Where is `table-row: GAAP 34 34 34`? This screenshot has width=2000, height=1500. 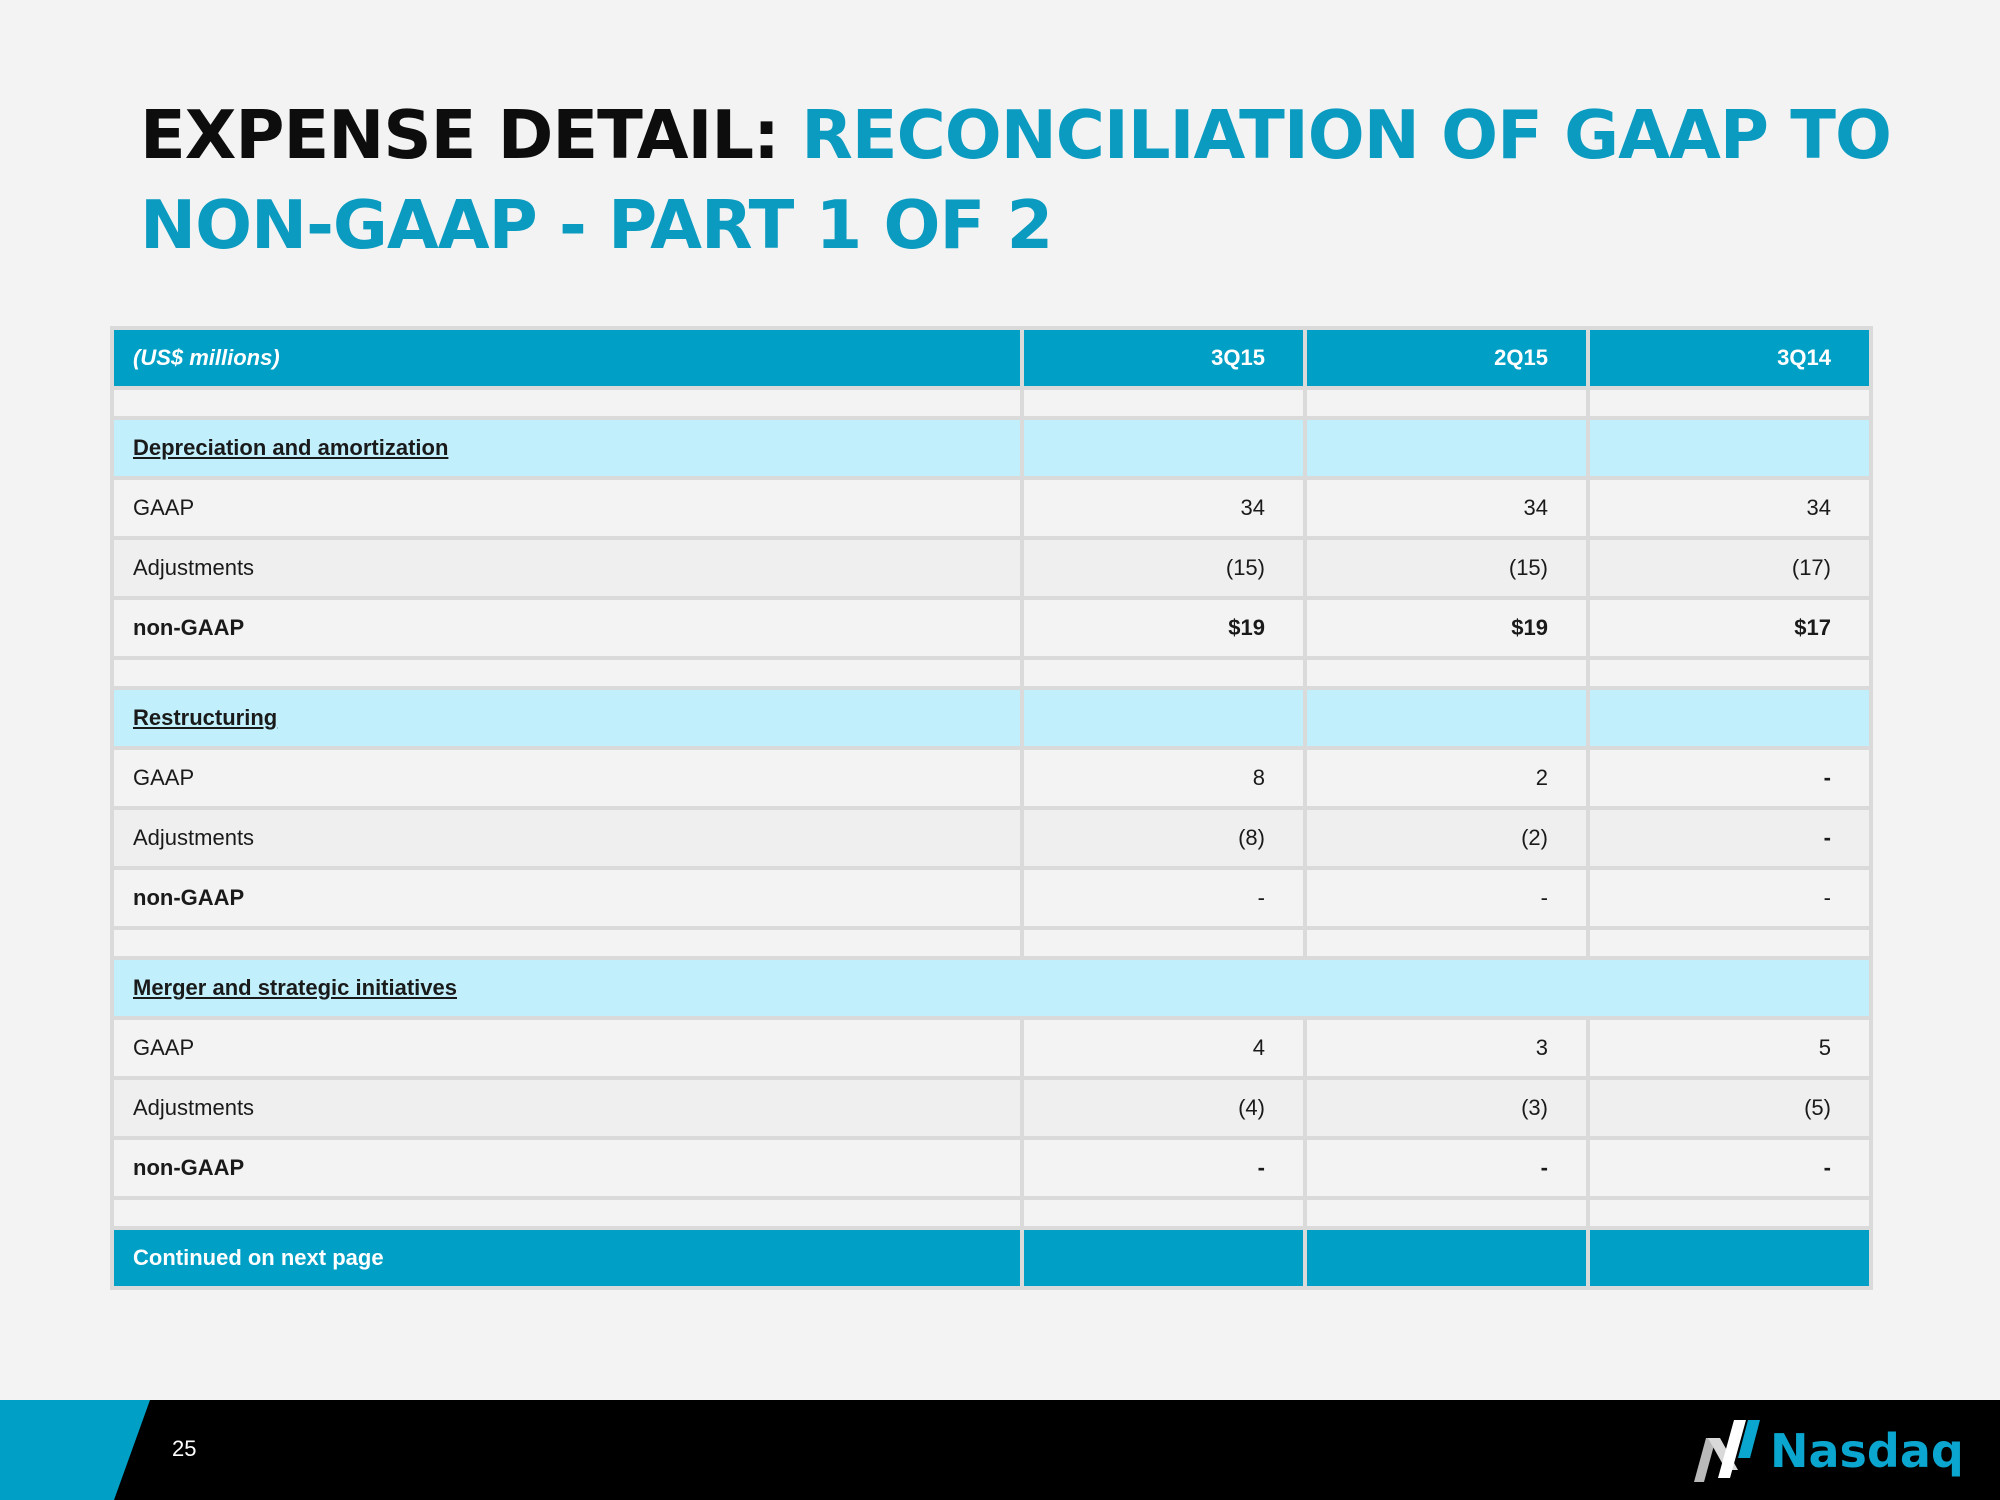
table-row: GAAP 34 34 34 is located at coordinates (991, 508).